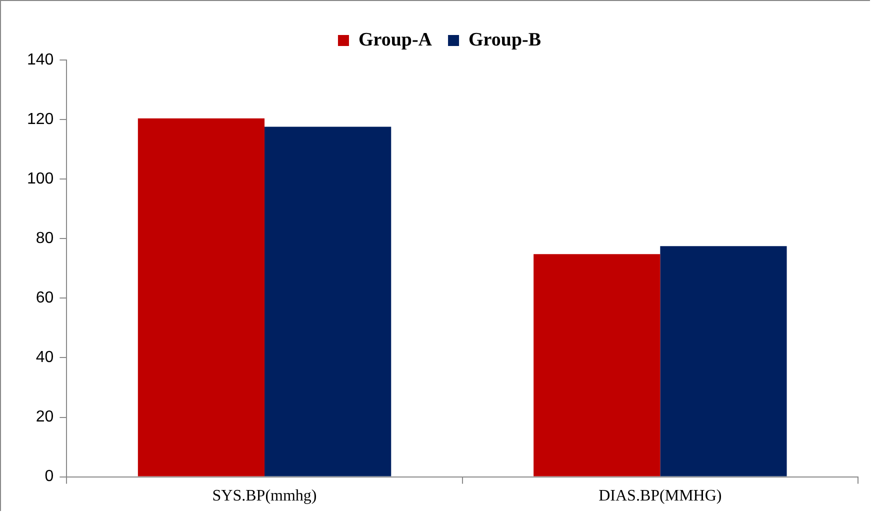 The image size is (871, 512). Describe the element at coordinates (660, 496) in the screenshot. I see `x-tick-label: DIAS.BP(MMHG)` at that location.